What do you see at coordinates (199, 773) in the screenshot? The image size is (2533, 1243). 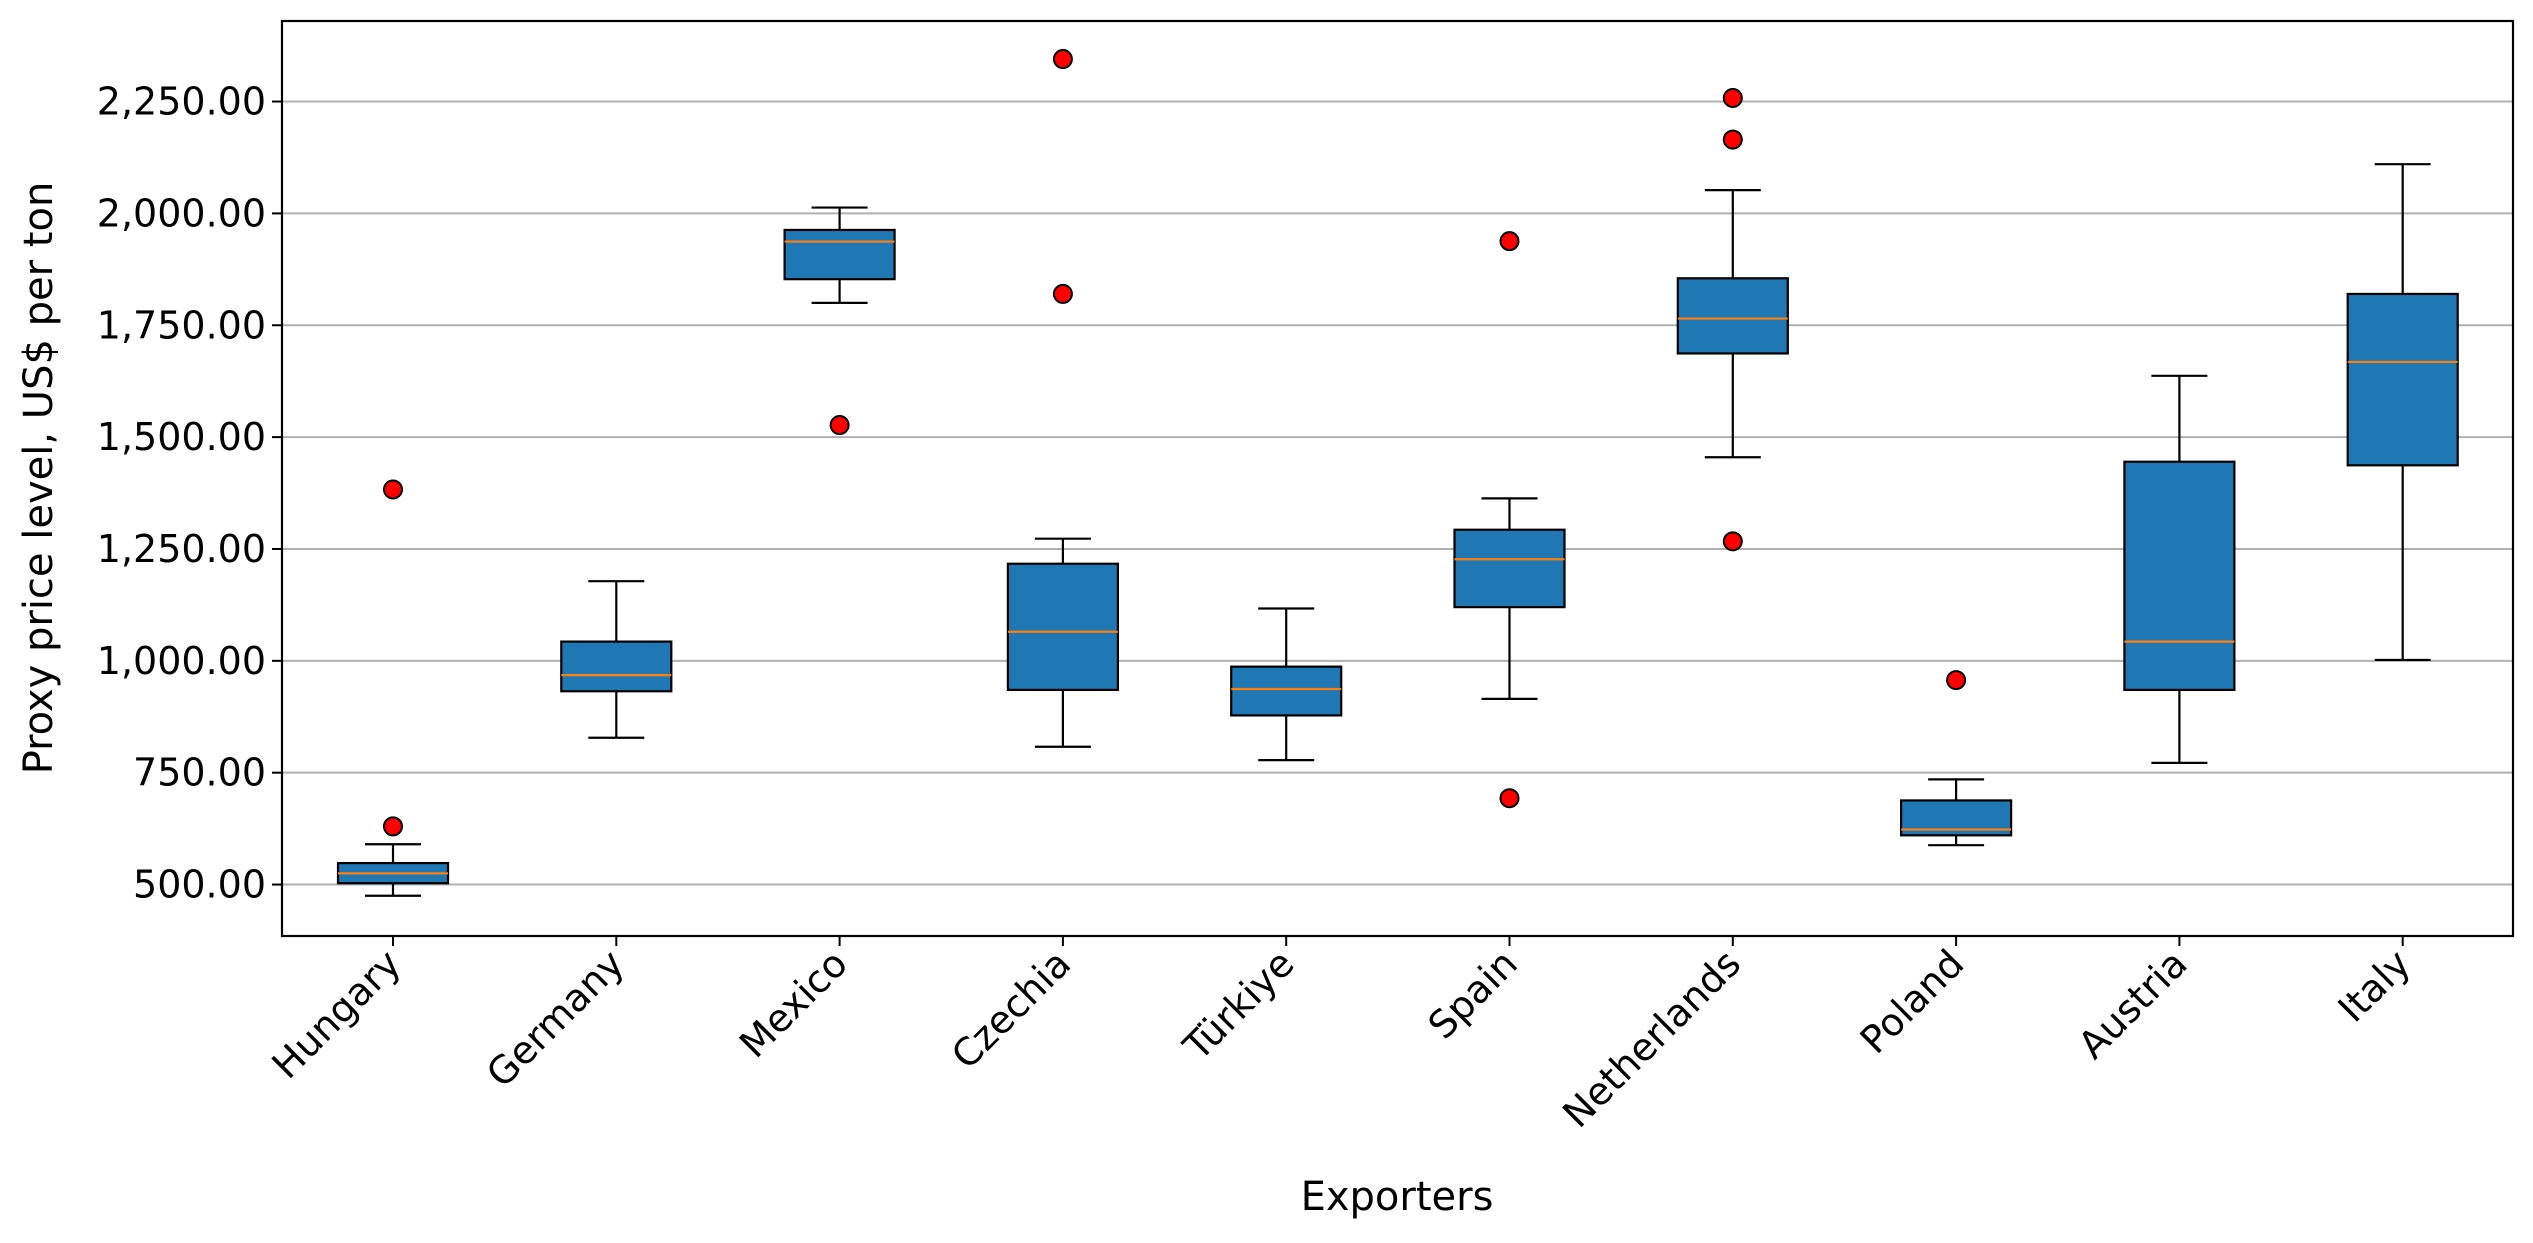 I see `y-tick-label: 750.00` at bounding box center [199, 773].